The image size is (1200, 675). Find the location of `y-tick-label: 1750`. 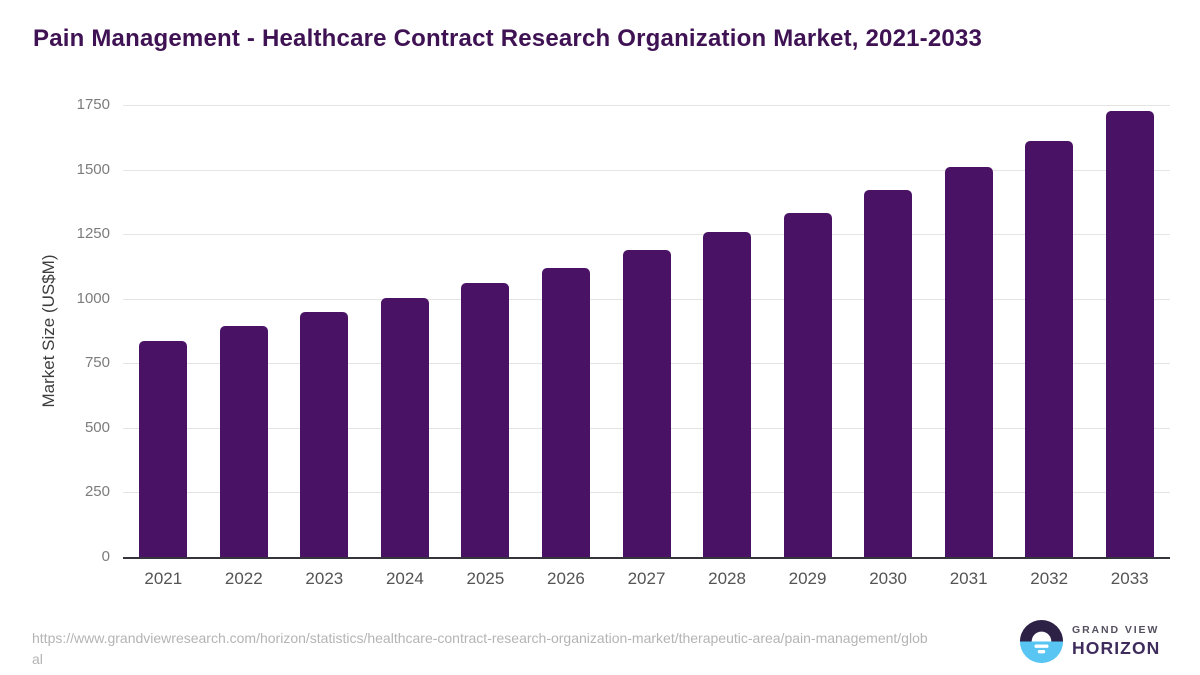

y-tick-label: 1750 is located at coordinates (93, 104).